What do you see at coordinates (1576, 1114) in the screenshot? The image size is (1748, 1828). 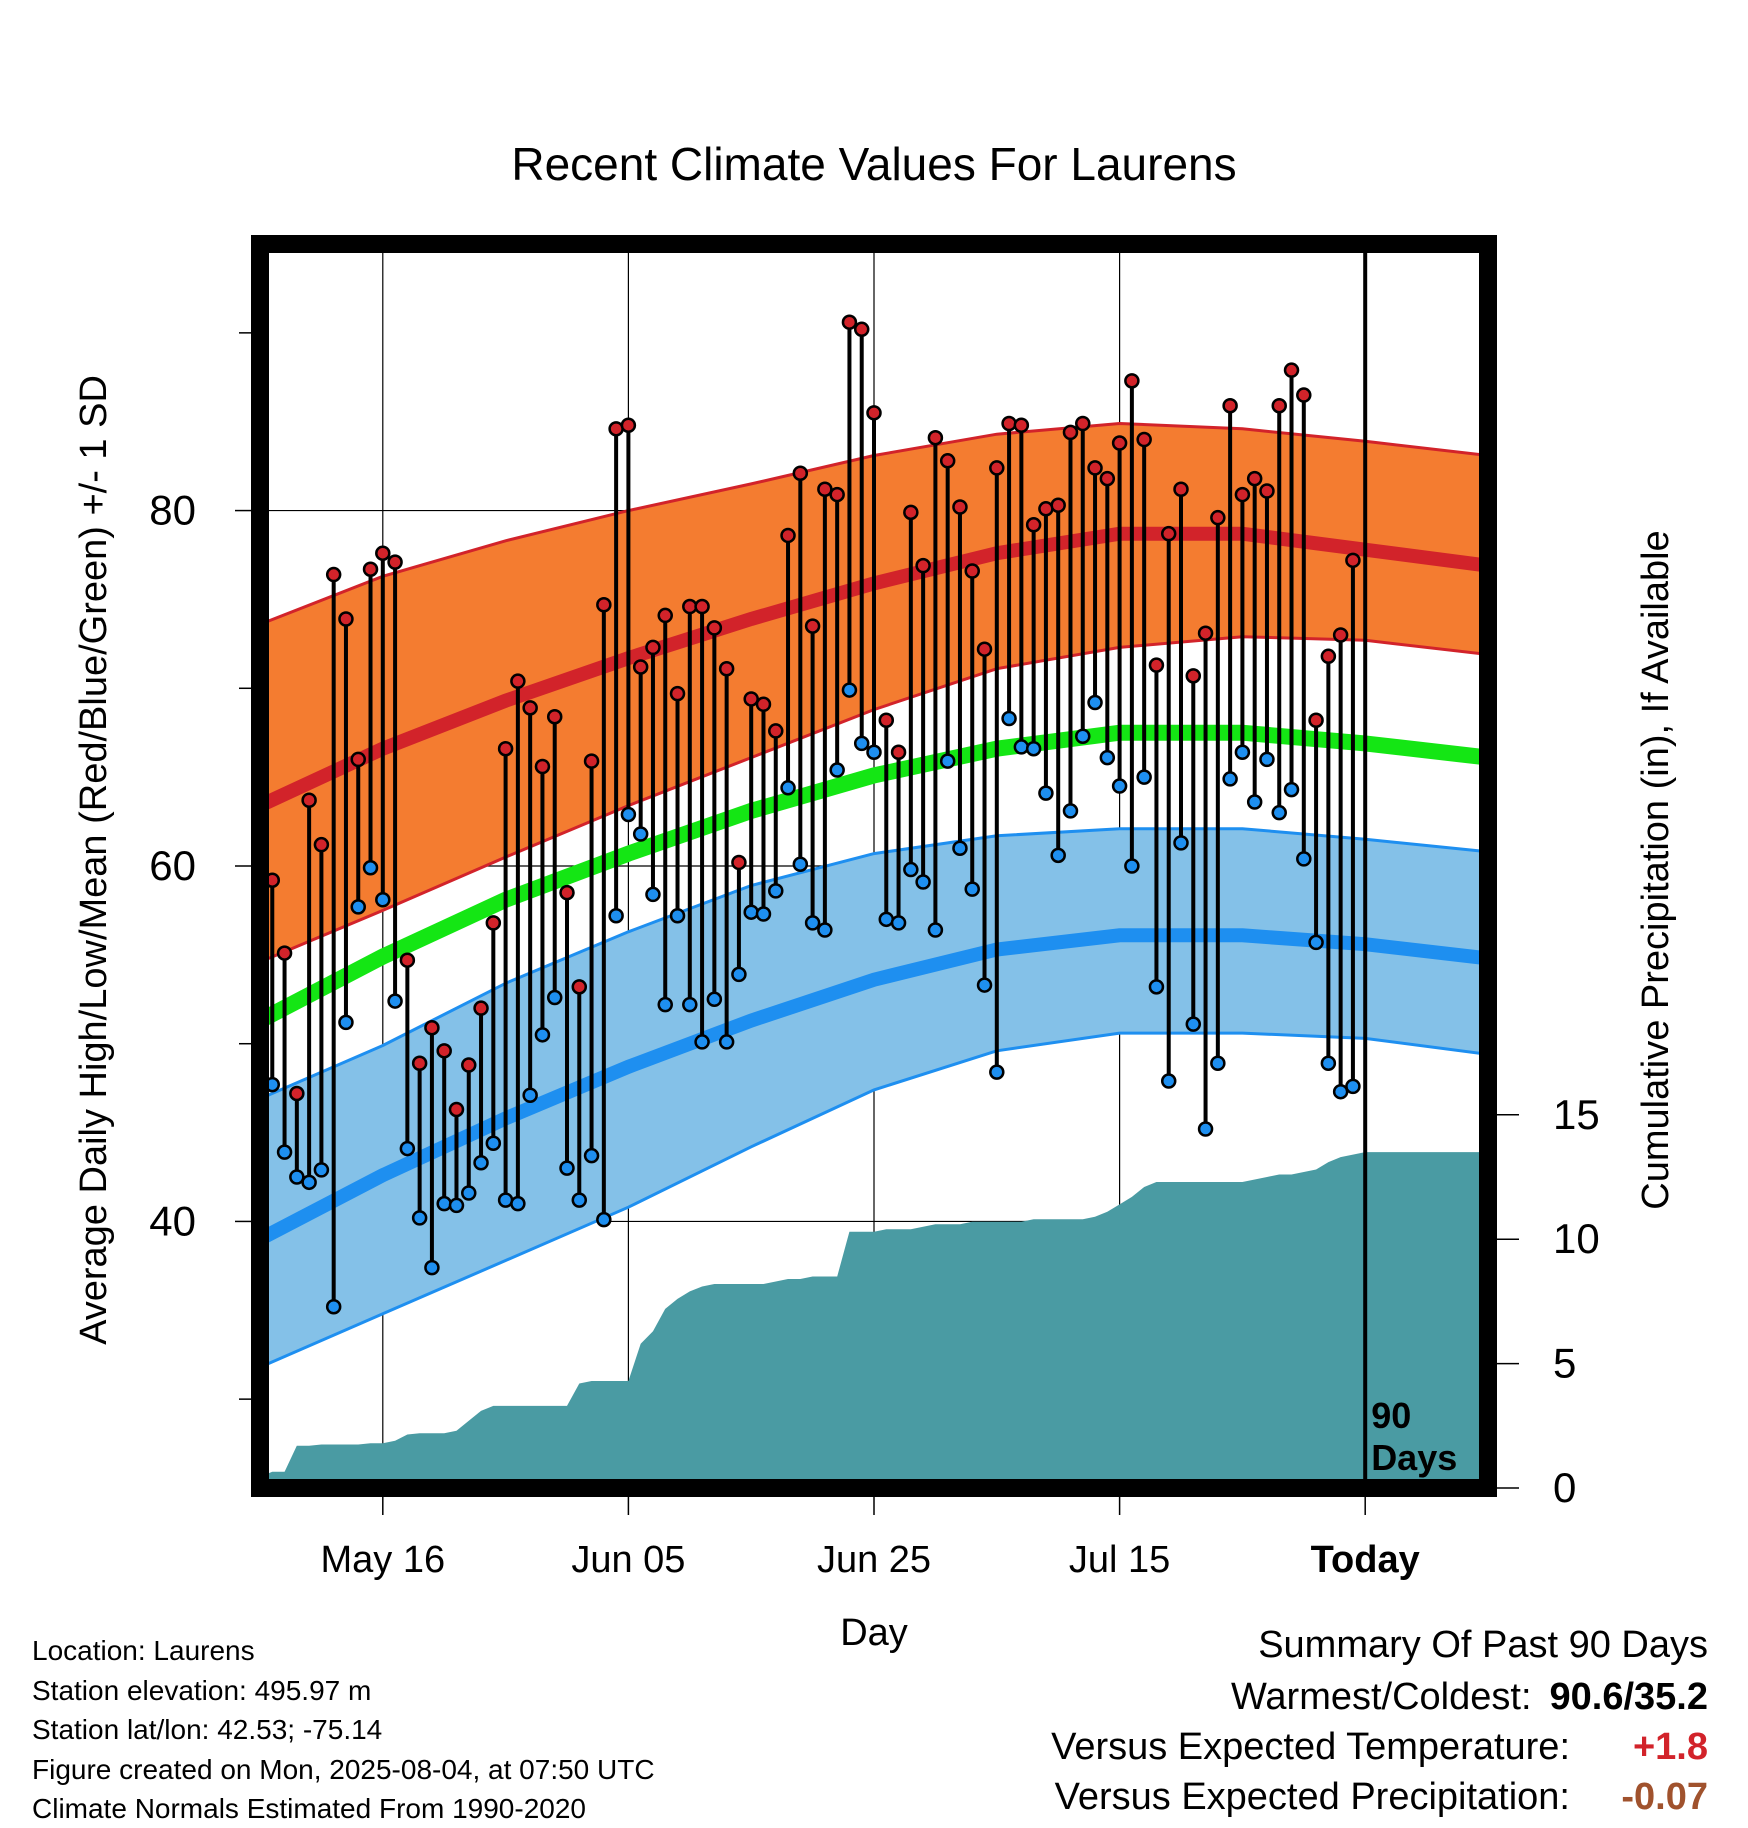 I see `y-right-tick-label: 15` at bounding box center [1576, 1114].